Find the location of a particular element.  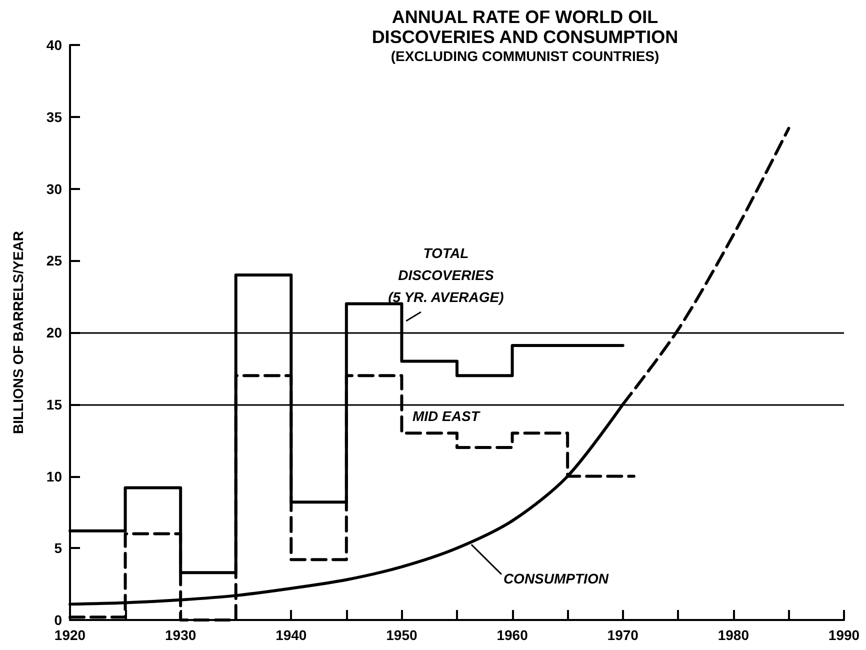

y-tick-label: 5 is located at coordinates (58, 548).